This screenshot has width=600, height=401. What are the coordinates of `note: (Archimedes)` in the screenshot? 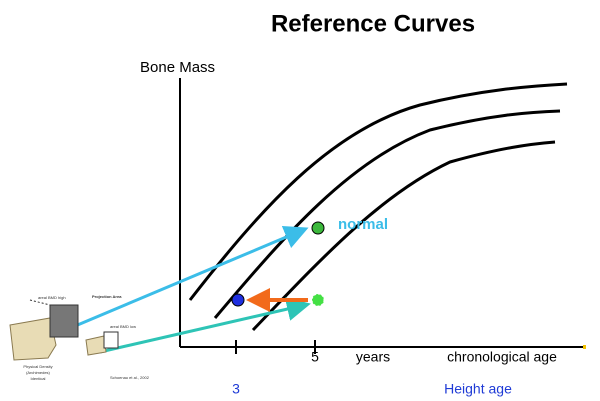 It's located at (38, 372).